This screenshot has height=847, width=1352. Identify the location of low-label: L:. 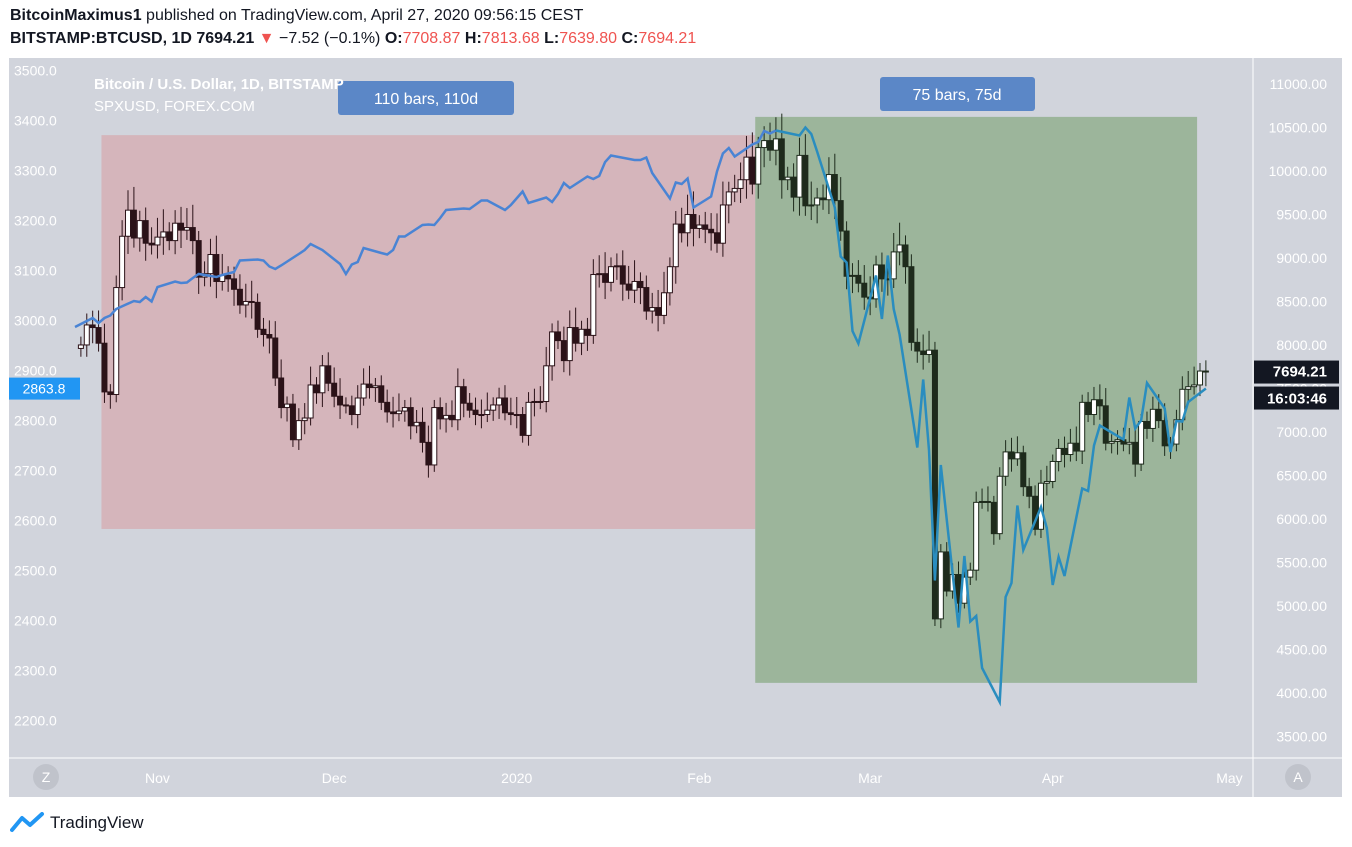
(552, 38).